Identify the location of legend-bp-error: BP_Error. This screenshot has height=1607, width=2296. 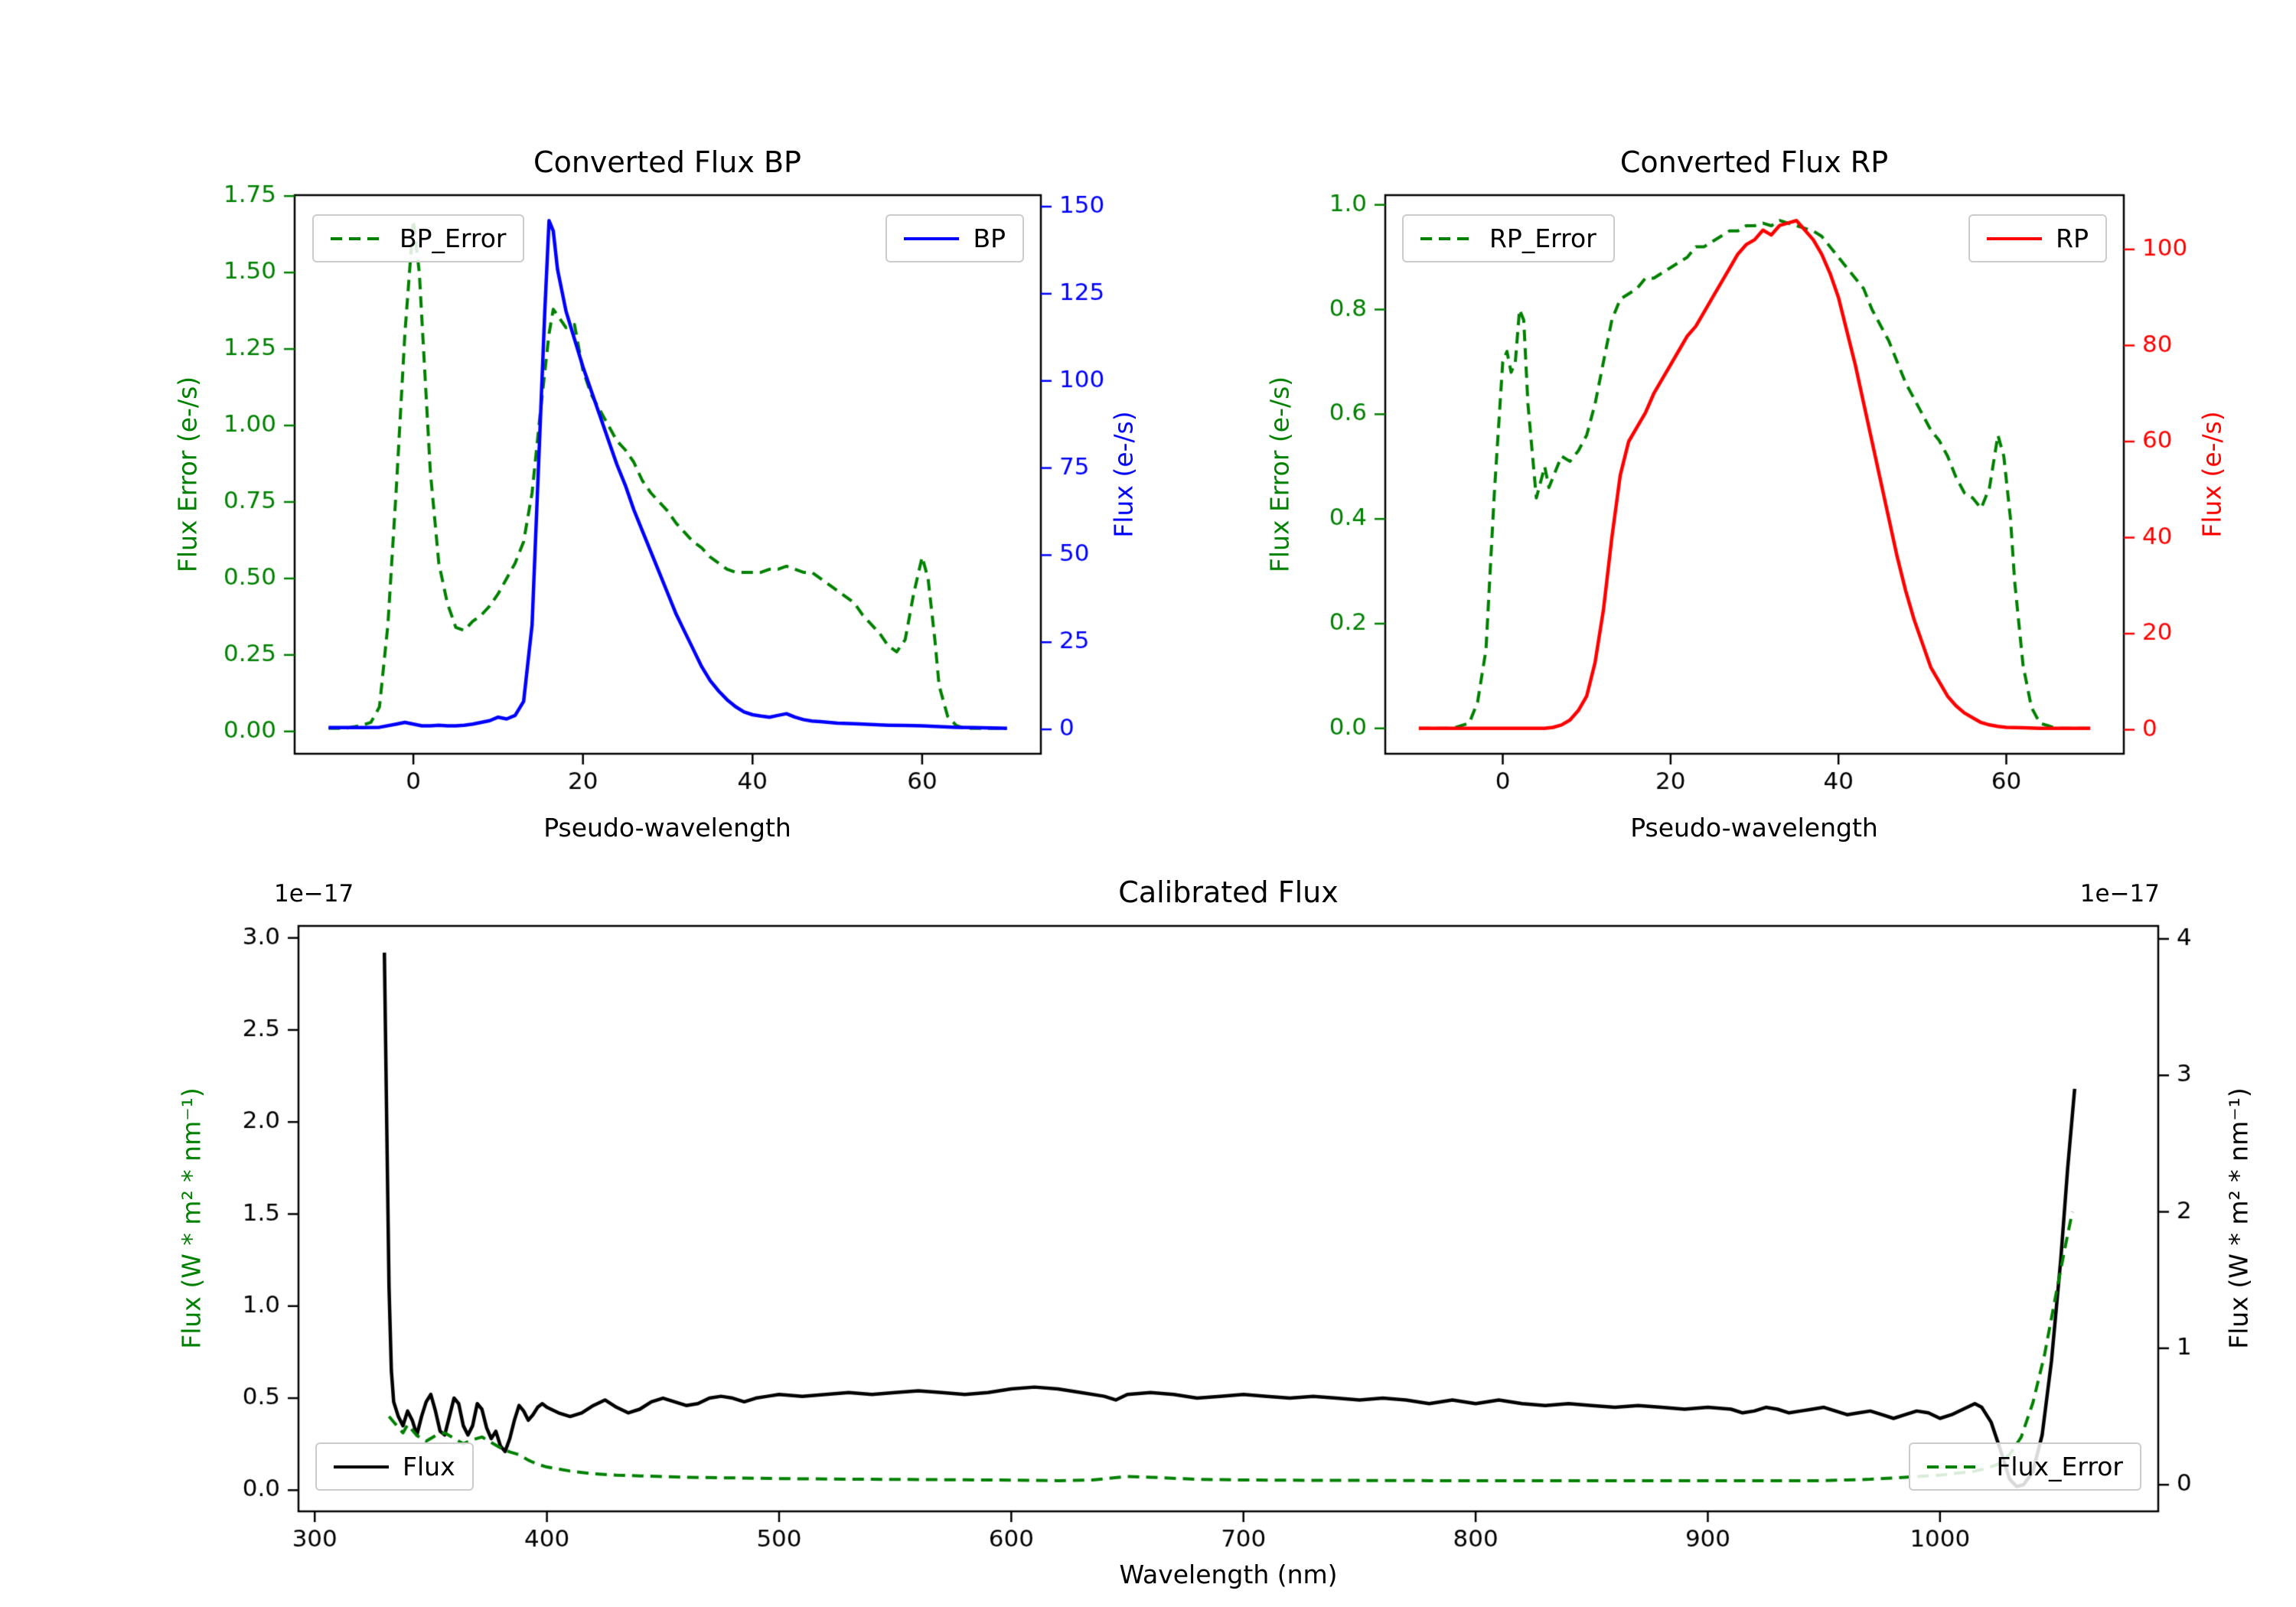
(418, 238).